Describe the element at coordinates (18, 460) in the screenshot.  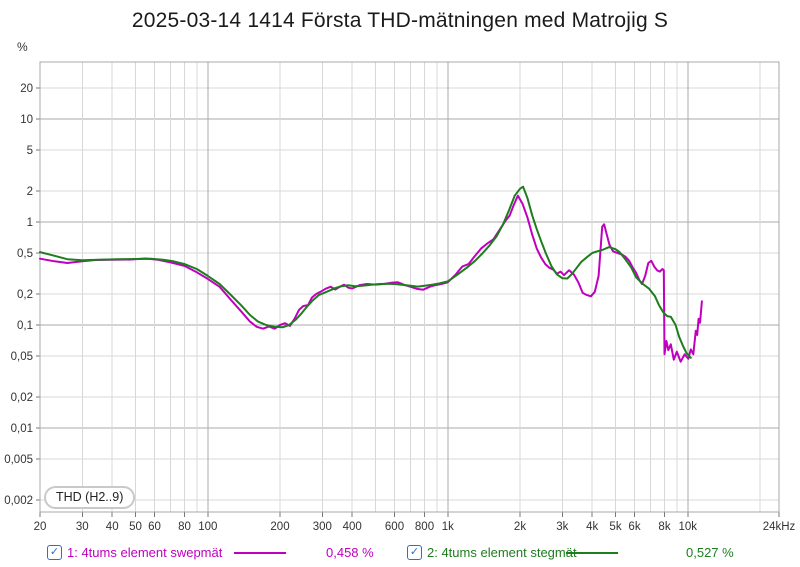
I see `y-tick-label: 0,005` at that location.